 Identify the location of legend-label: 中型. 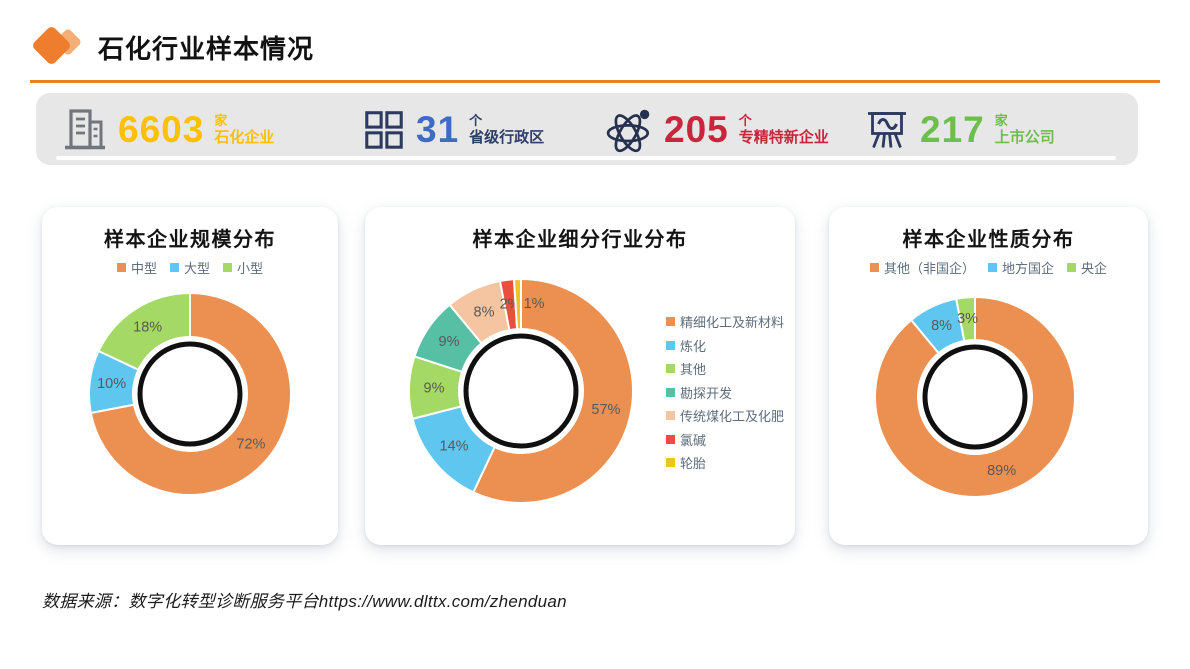
(143, 268).